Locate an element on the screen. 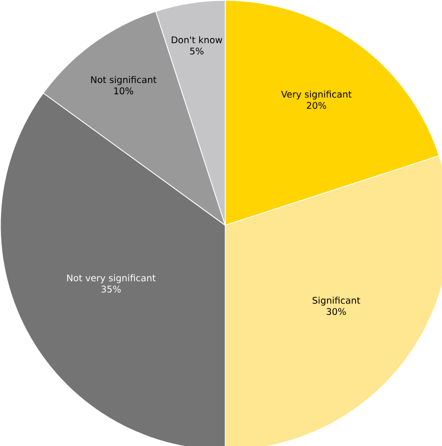 This screenshot has height=446, width=442. slice-label: Significant is located at coordinates (336, 301).